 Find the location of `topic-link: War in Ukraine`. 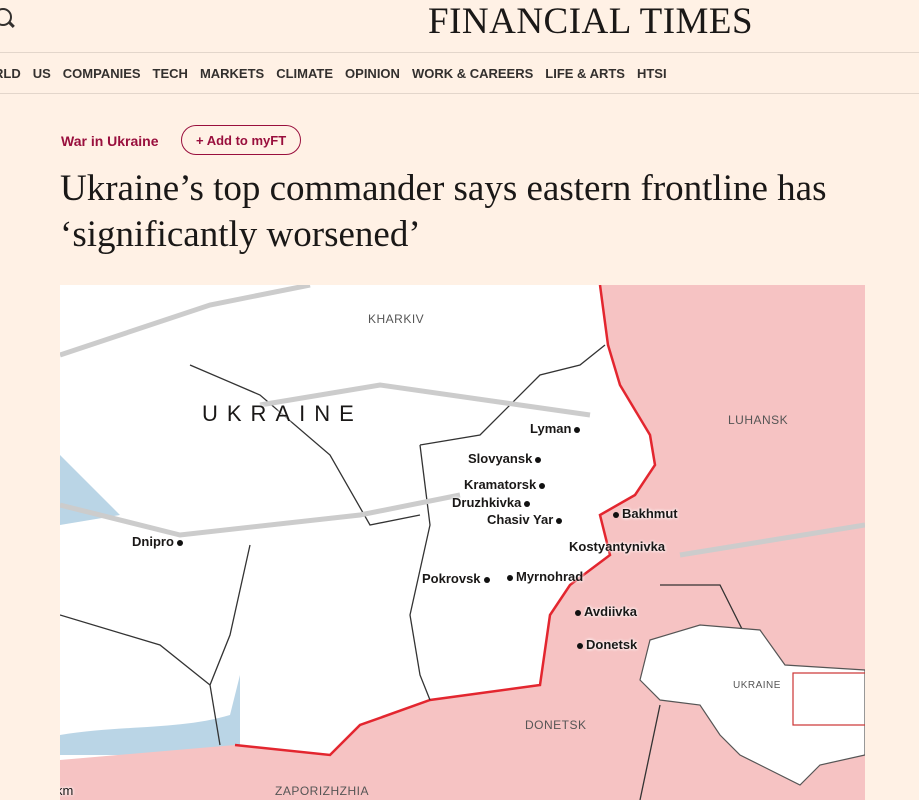

topic-link: War in Ukraine is located at coordinates (110, 141).